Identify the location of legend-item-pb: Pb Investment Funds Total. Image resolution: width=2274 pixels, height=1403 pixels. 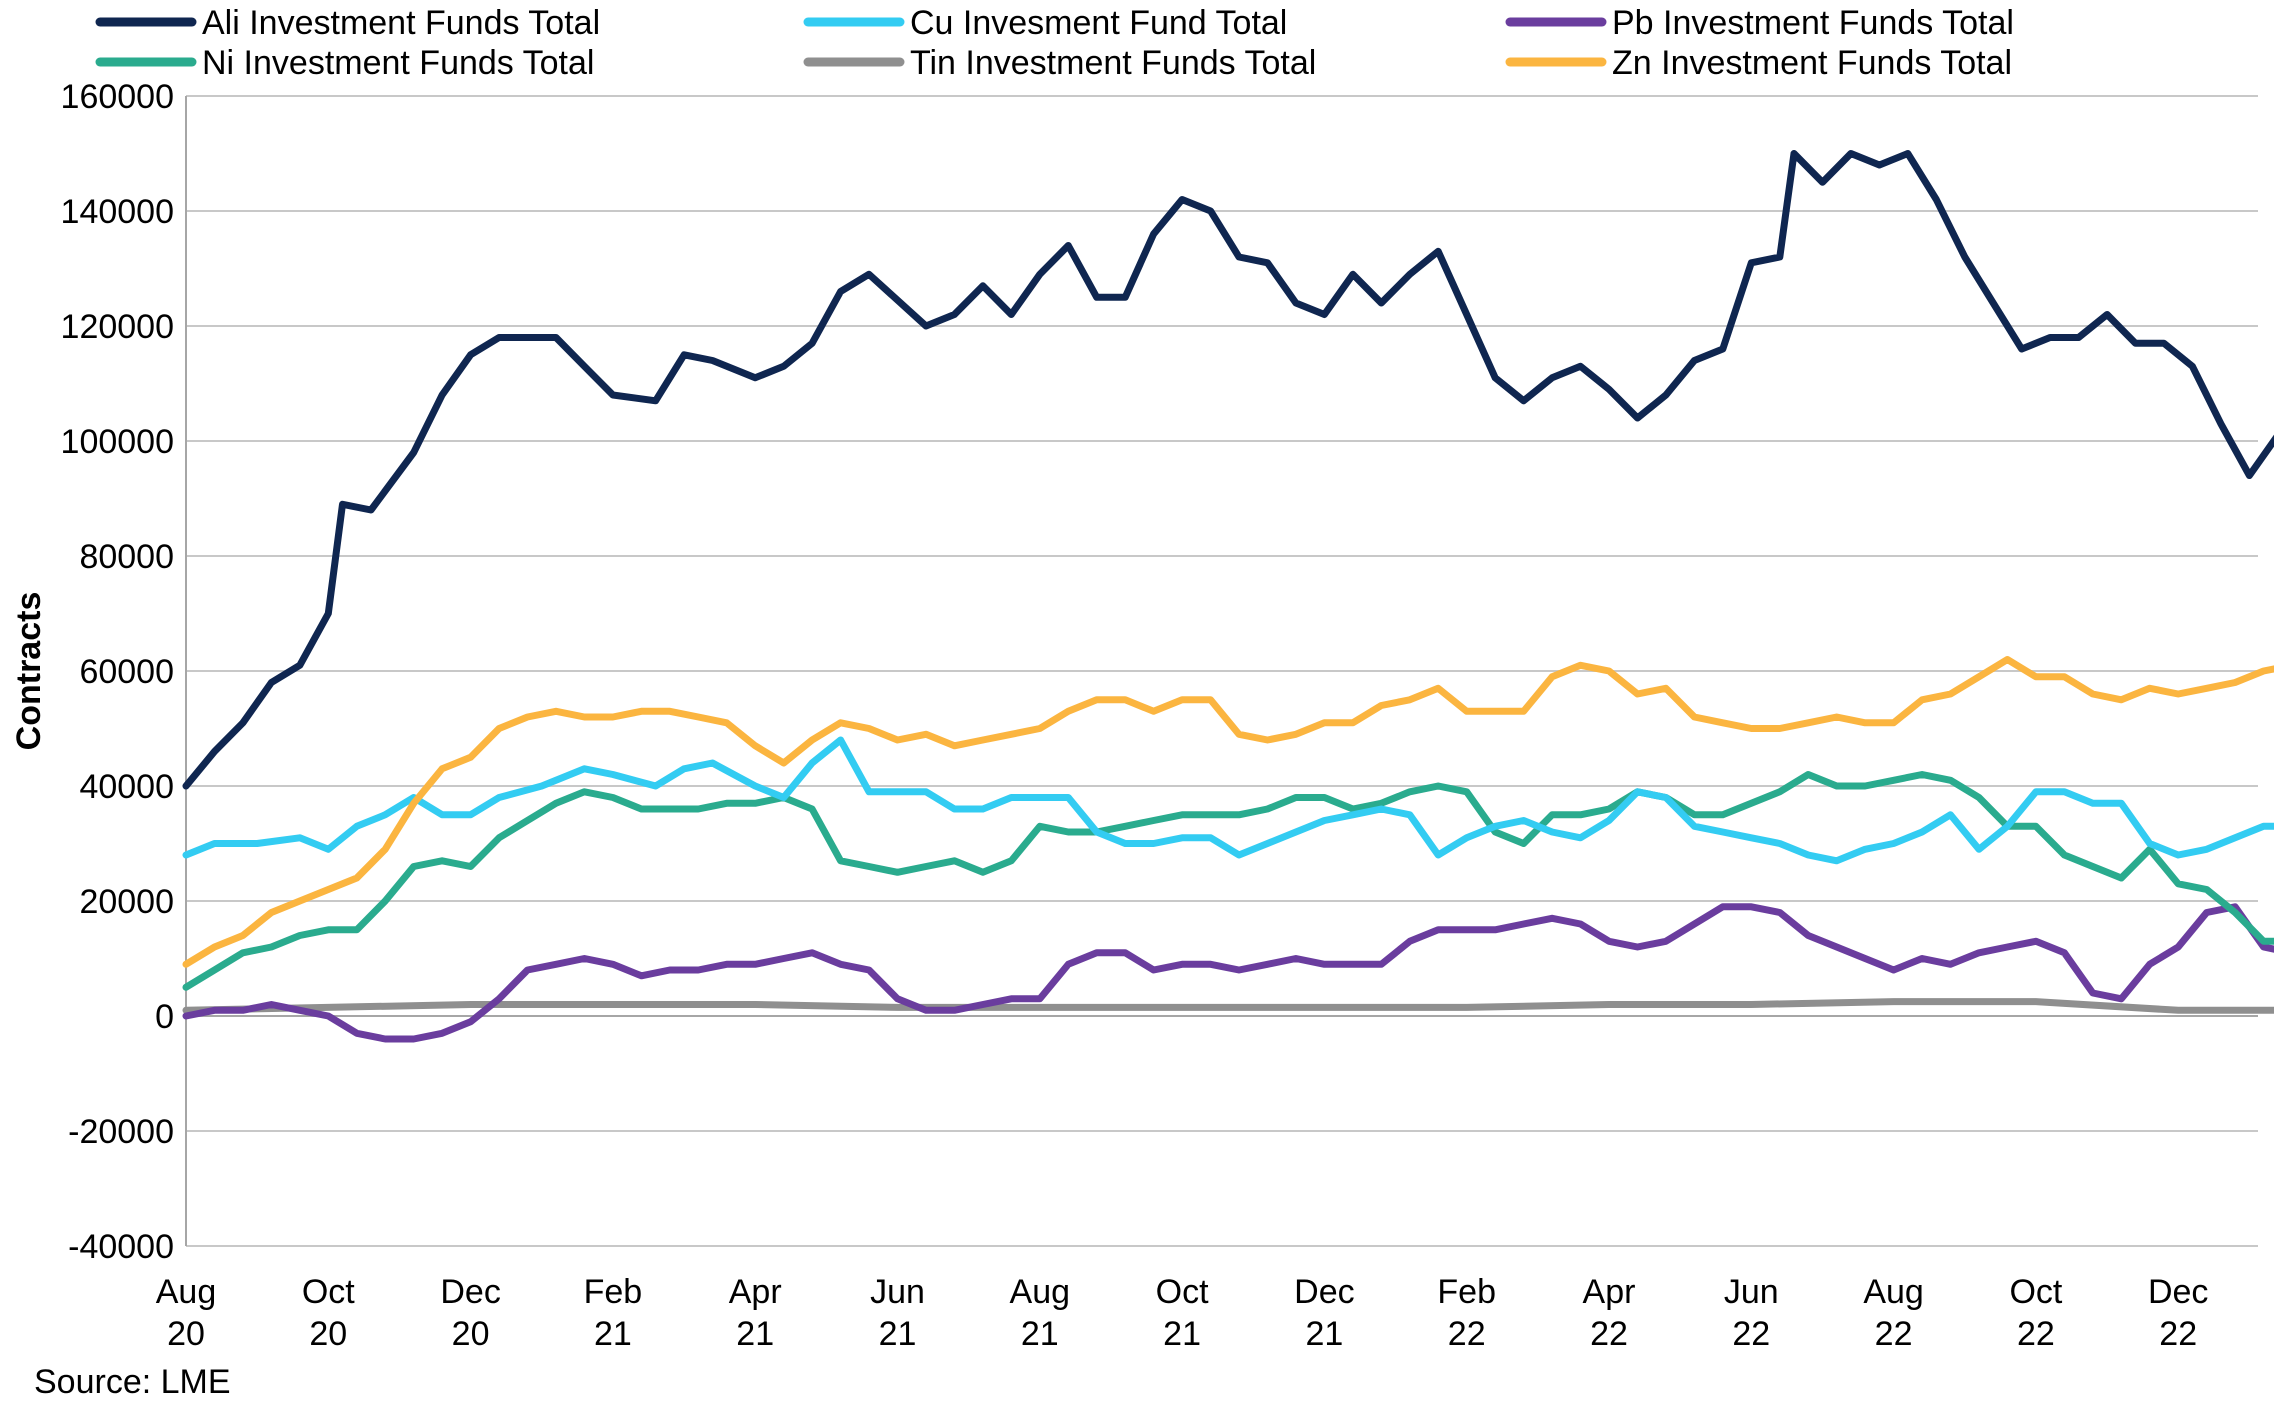
(1759, 23).